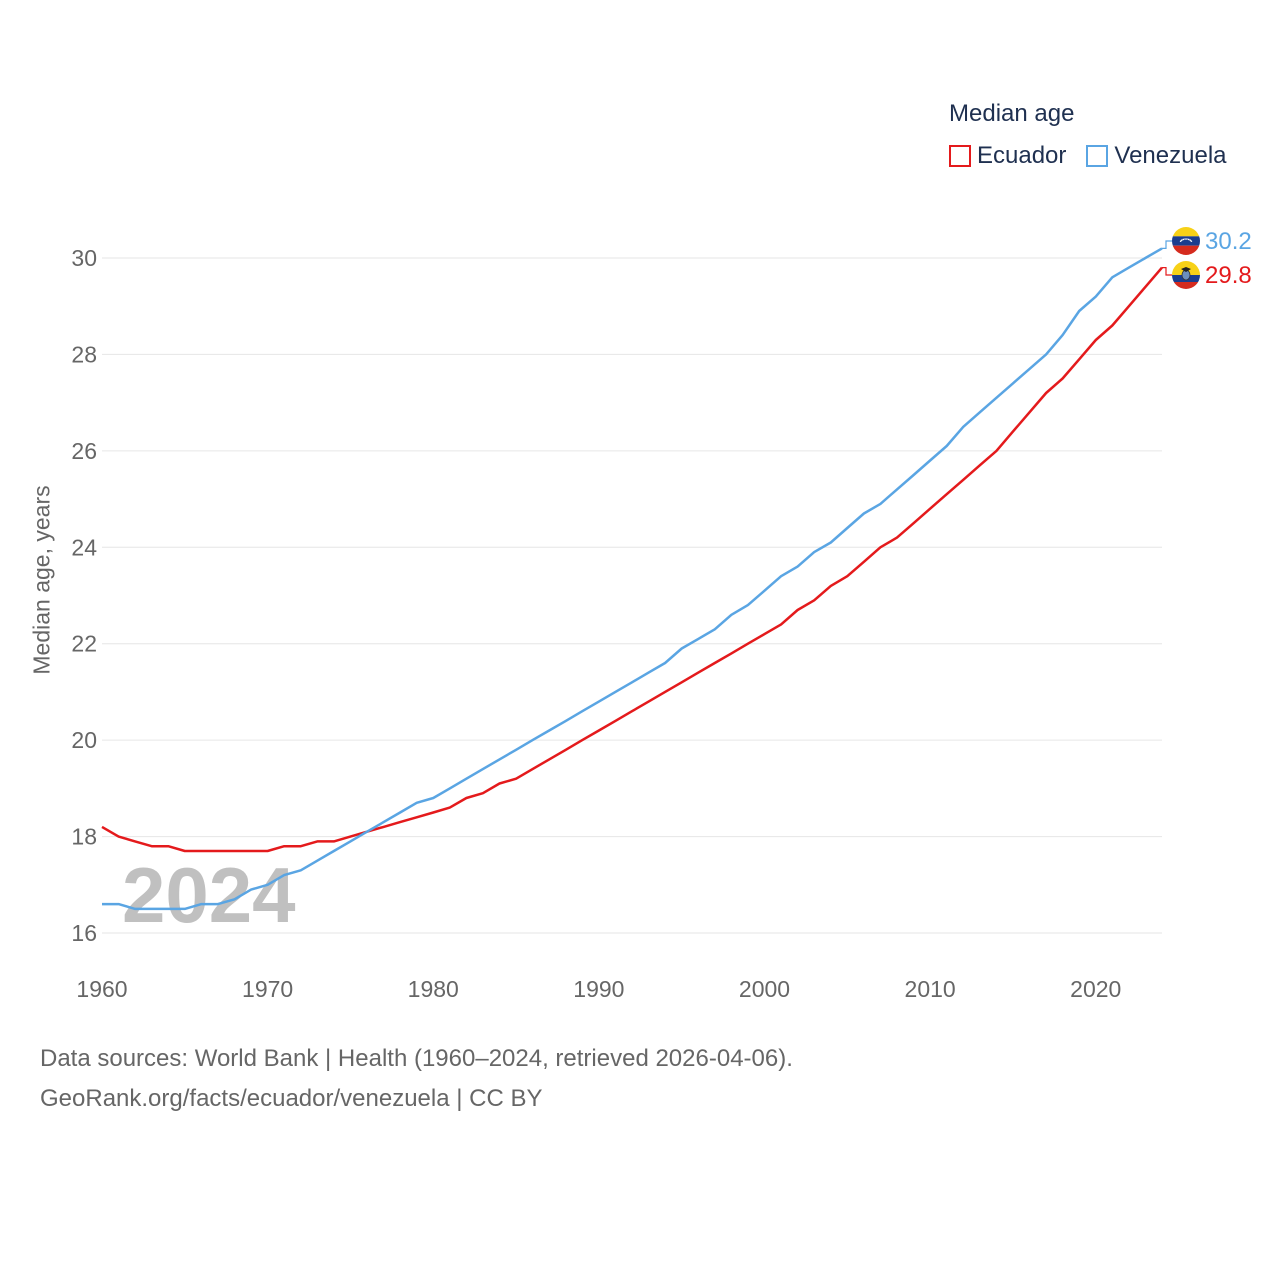 This screenshot has height=1280, width=1280. I want to click on legend-swatch-venezuela, so click(1097, 156).